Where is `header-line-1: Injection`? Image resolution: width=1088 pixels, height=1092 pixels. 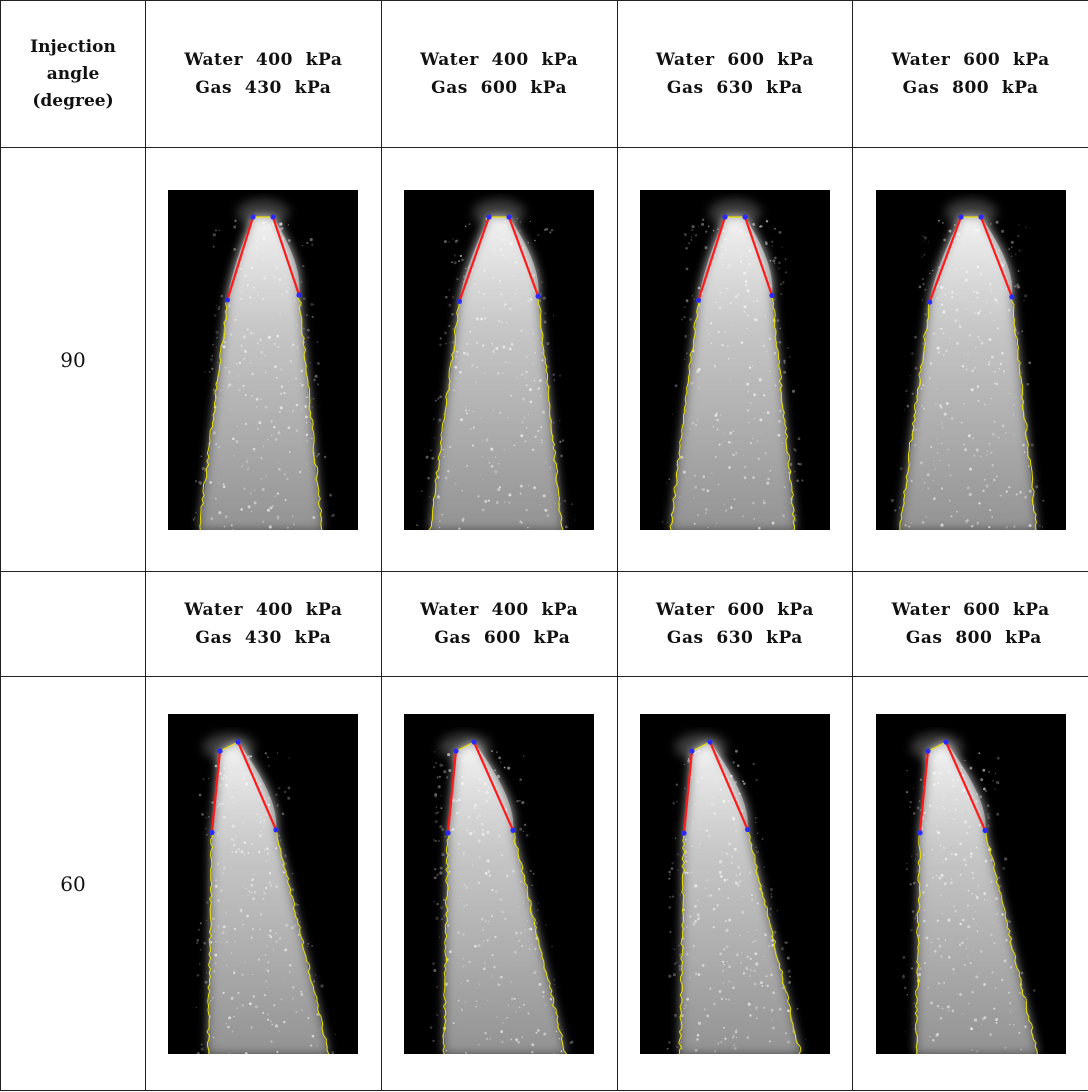
header-line-1: Injection is located at coordinates (73, 46).